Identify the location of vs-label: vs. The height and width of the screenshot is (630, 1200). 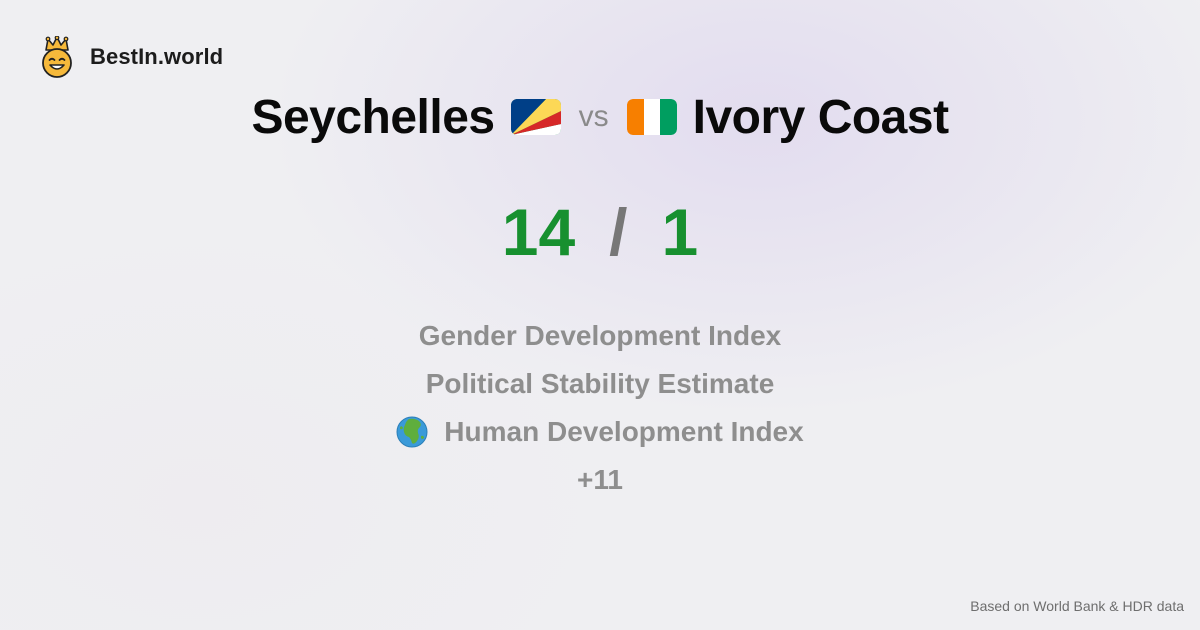
(593, 116).